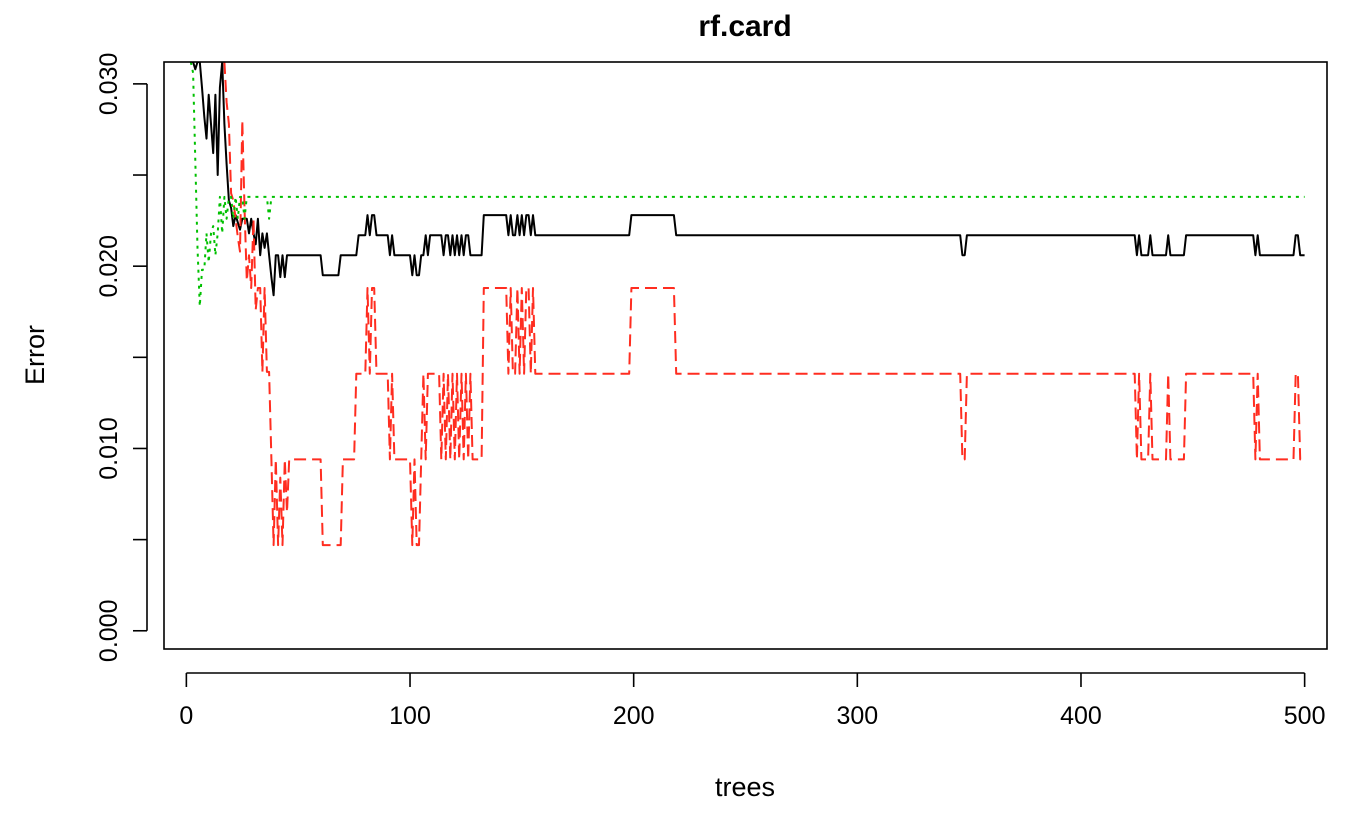  What do you see at coordinates (410, 716) in the screenshot?
I see `x-tick-label: 100` at bounding box center [410, 716].